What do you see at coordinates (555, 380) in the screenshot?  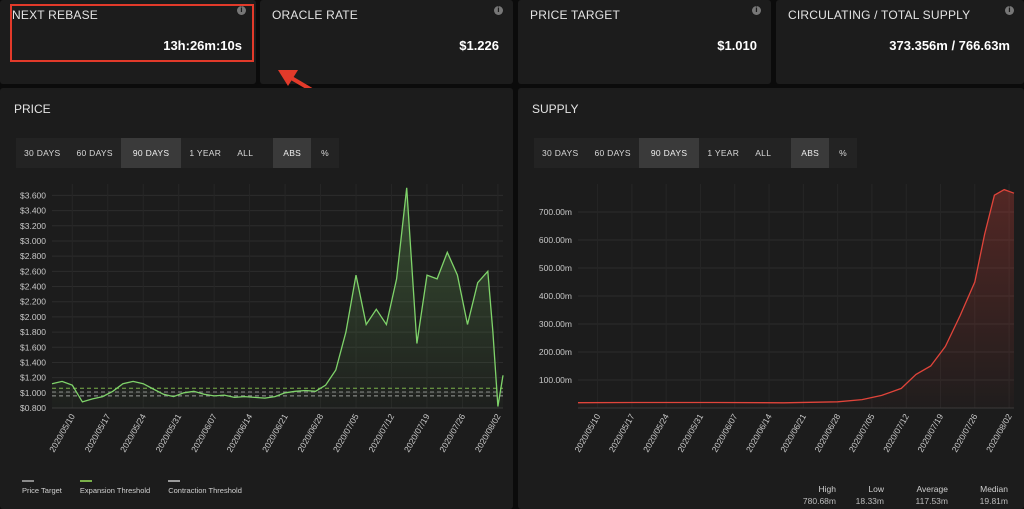 I see `y-tick-label: 100.00m` at bounding box center [555, 380].